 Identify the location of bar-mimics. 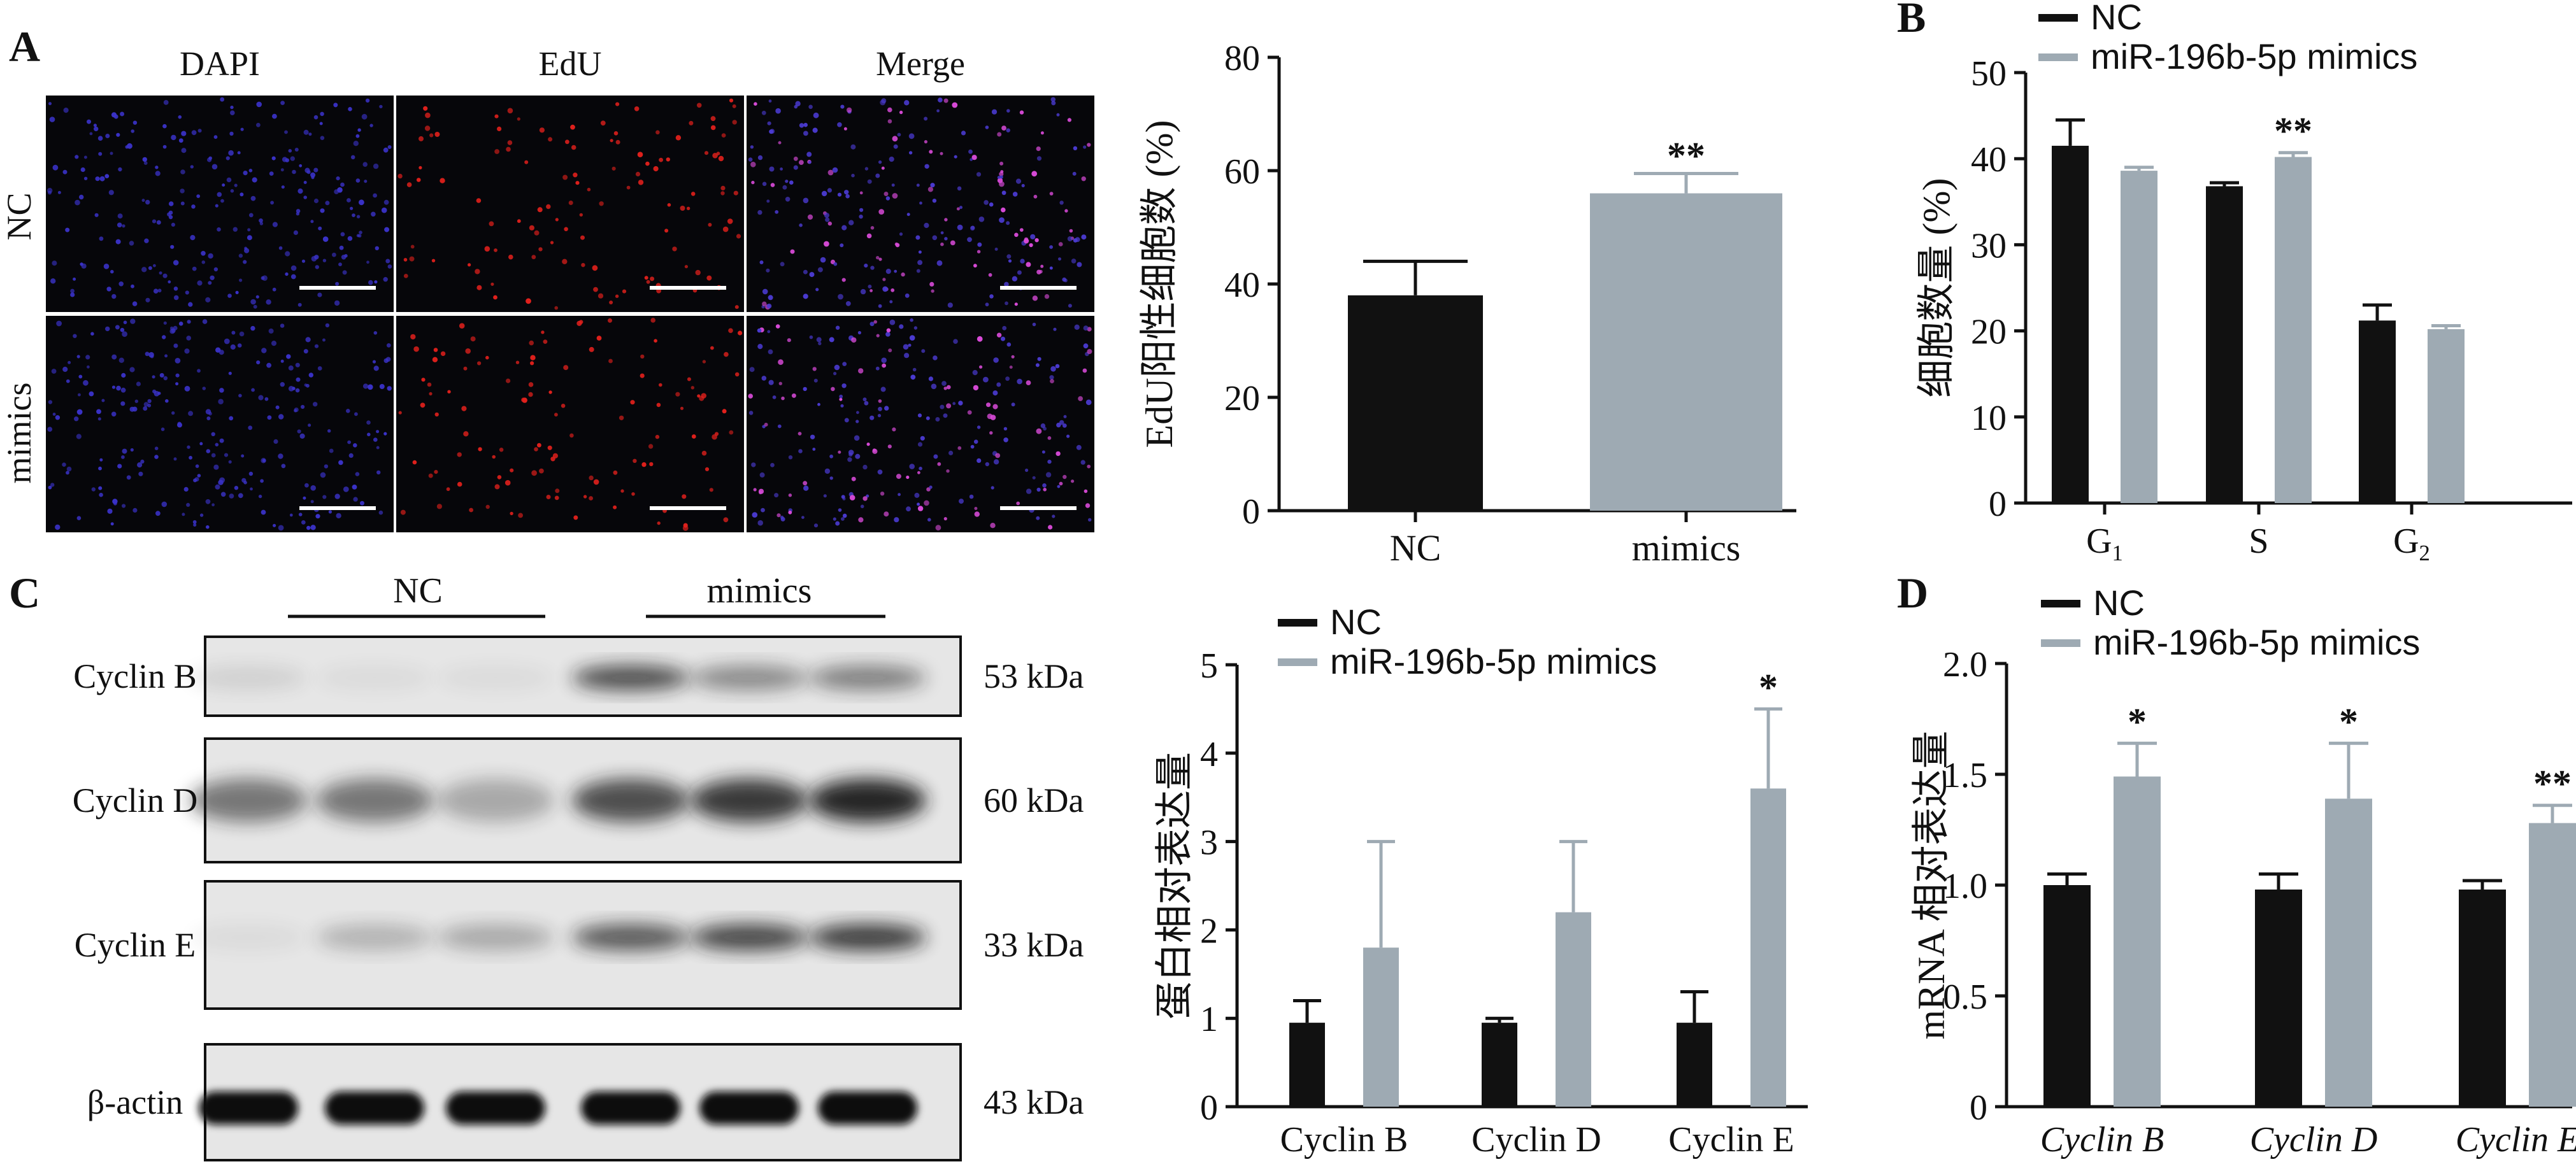
(2348, 952).